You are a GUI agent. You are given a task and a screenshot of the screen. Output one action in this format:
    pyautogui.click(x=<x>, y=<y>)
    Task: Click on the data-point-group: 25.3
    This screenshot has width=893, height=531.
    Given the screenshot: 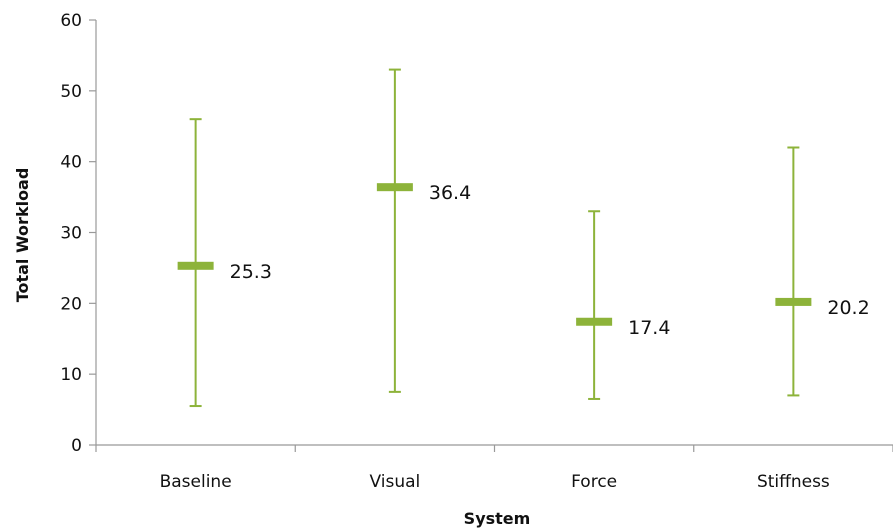 What is the action you would take?
    pyautogui.click(x=224, y=263)
    